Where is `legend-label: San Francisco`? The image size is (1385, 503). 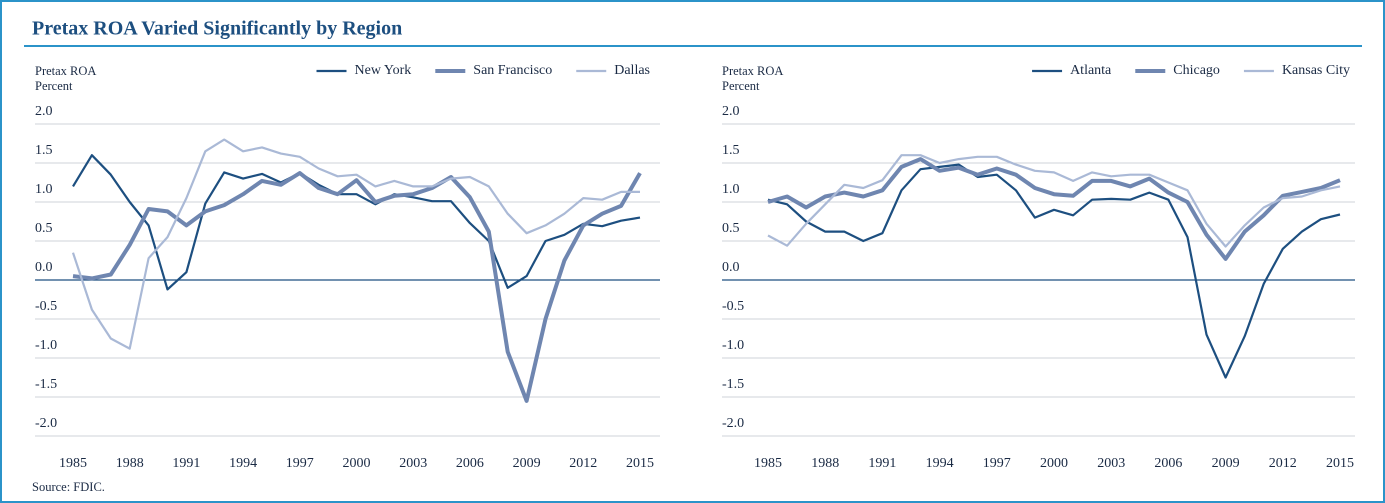 legend-label: San Francisco is located at coordinates (512, 70).